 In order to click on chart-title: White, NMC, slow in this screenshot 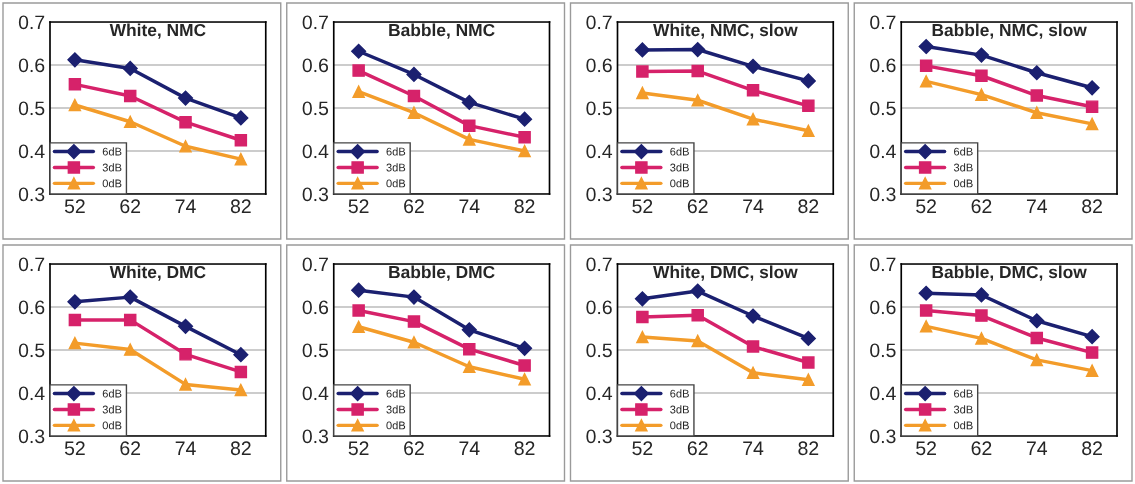, I will do `click(725, 31)`.